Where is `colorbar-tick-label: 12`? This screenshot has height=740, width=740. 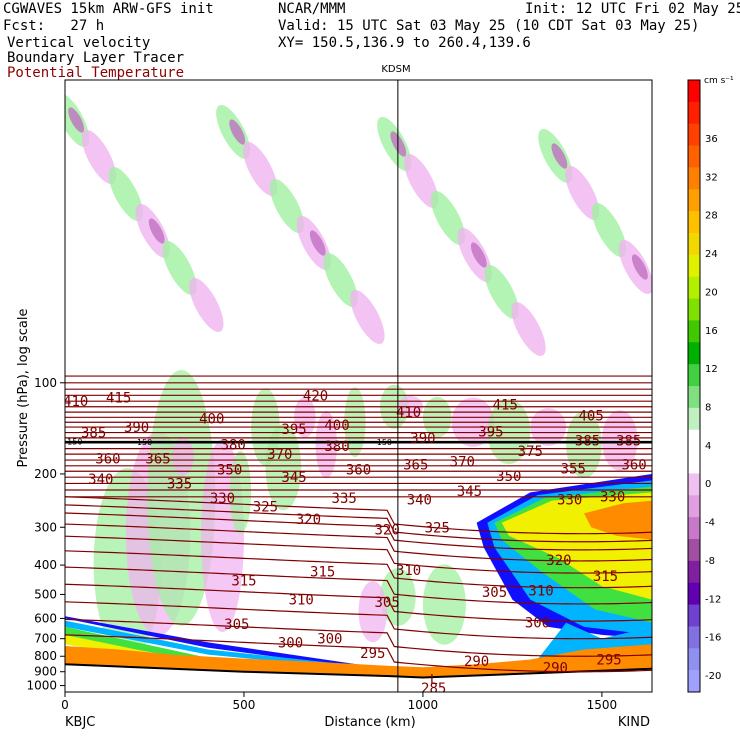
colorbar-tick-label: 12 is located at coordinates (711, 369).